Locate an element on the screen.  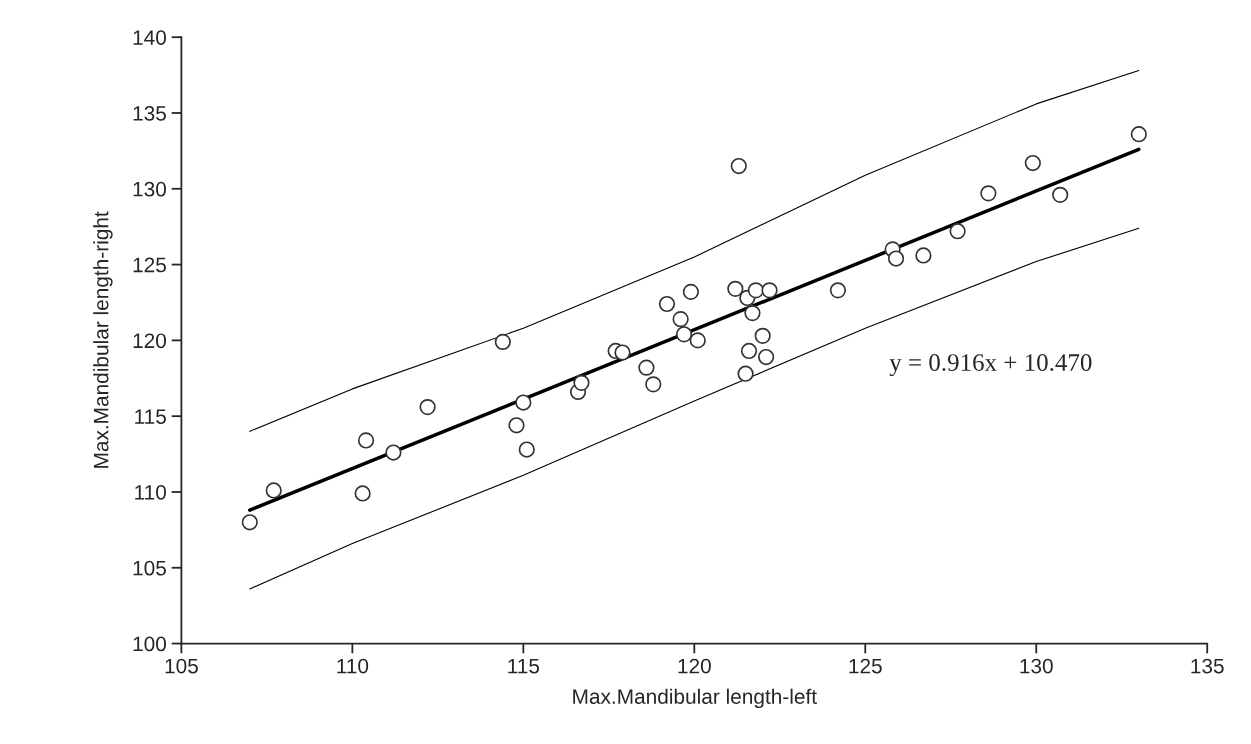
x-tick-label: 115 is located at coordinates (524, 666).